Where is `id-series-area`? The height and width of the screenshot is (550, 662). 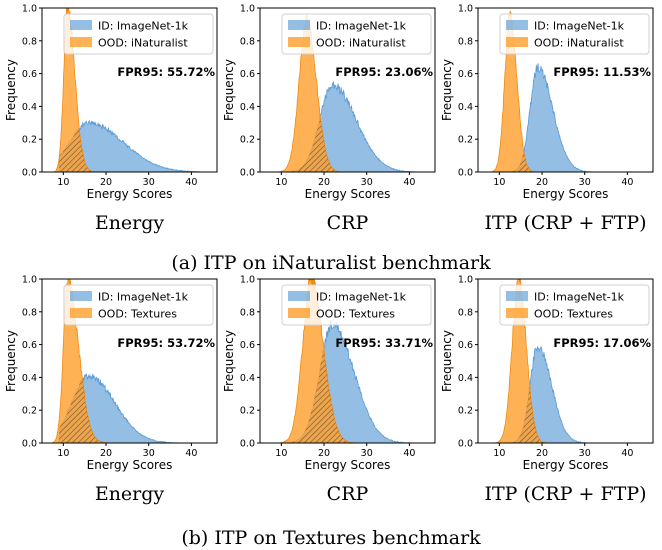
id-series-area is located at coordinates (347, 126).